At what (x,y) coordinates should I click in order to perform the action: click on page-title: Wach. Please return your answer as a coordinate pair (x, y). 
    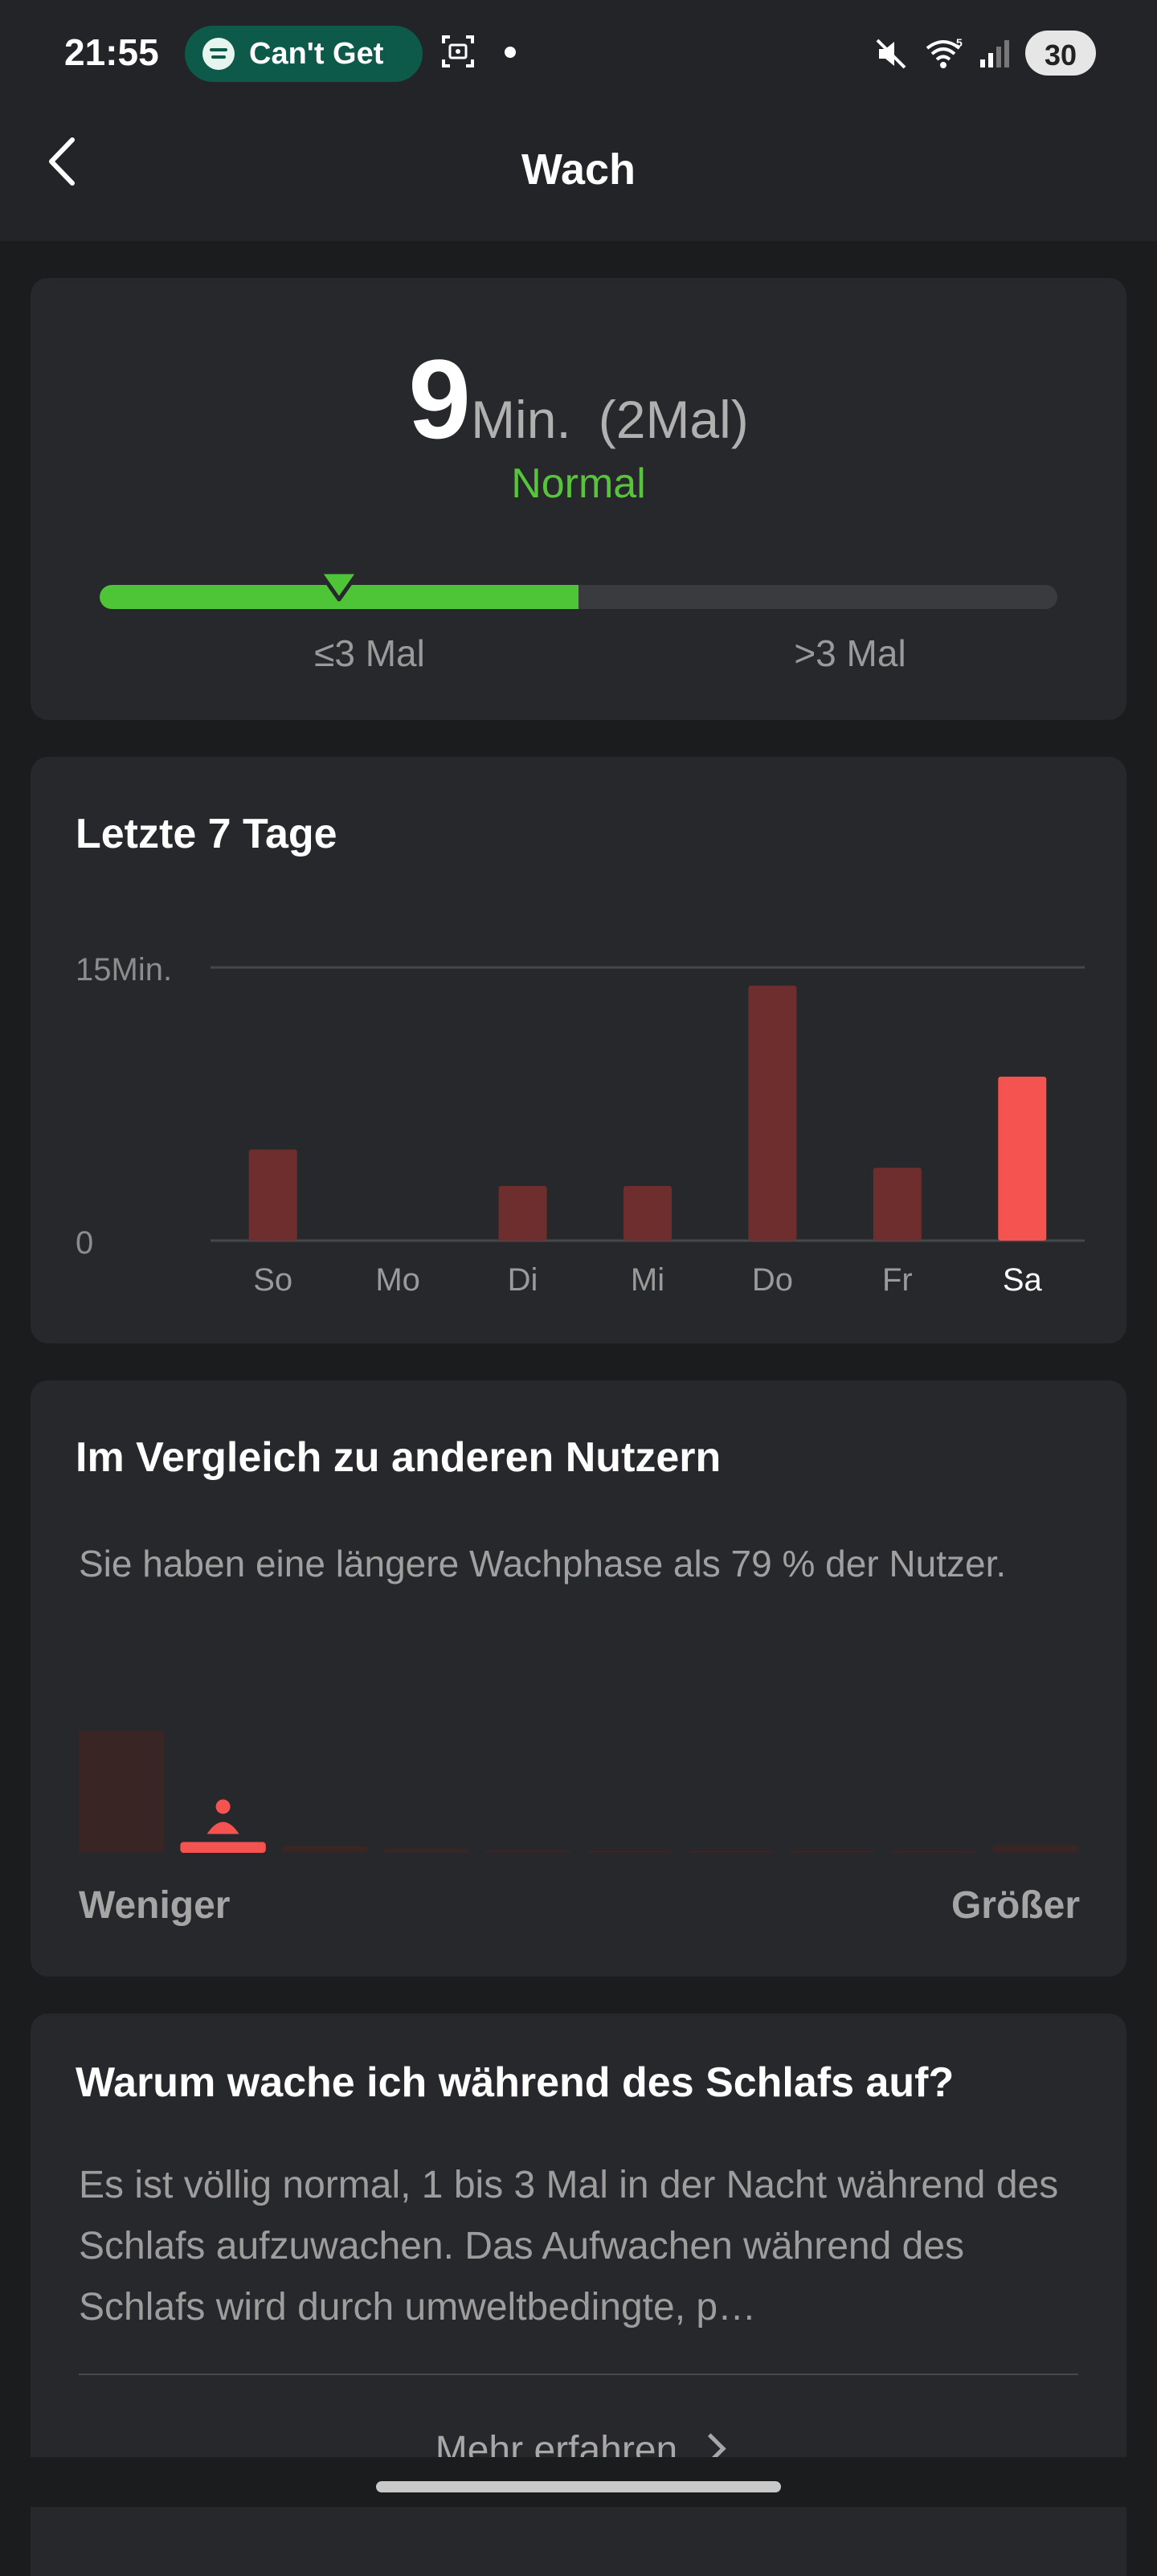
    Looking at the image, I should click on (578, 169).